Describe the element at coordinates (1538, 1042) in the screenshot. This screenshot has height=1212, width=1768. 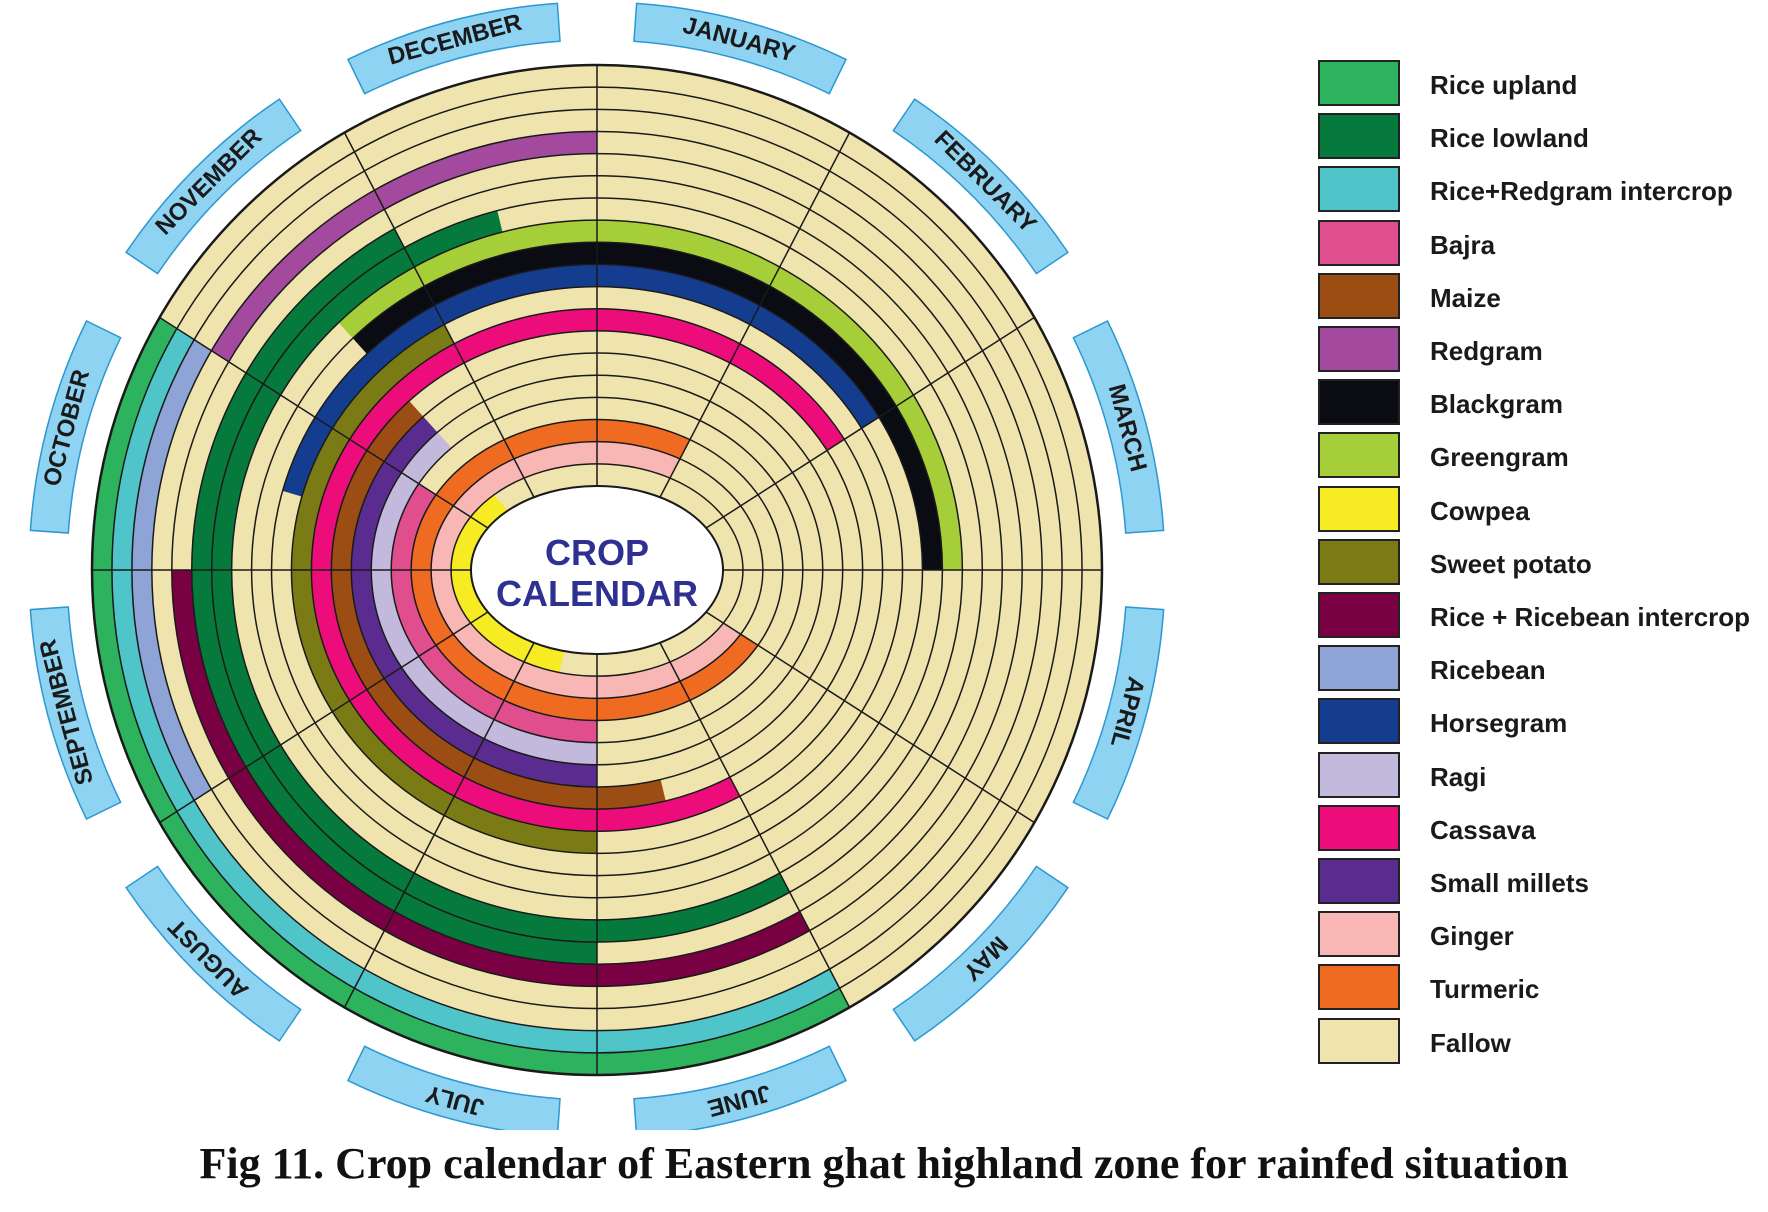
I see `legend-item-fallow: Fallow` at that location.